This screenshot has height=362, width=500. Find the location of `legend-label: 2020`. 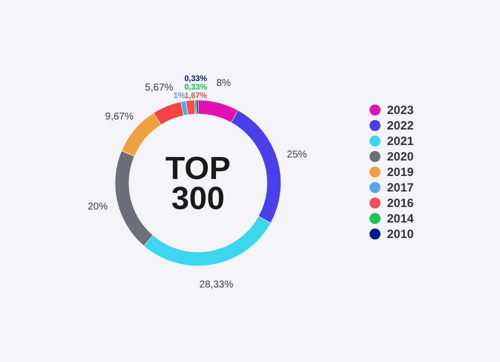

legend-label: 2020 is located at coordinates (400, 157).